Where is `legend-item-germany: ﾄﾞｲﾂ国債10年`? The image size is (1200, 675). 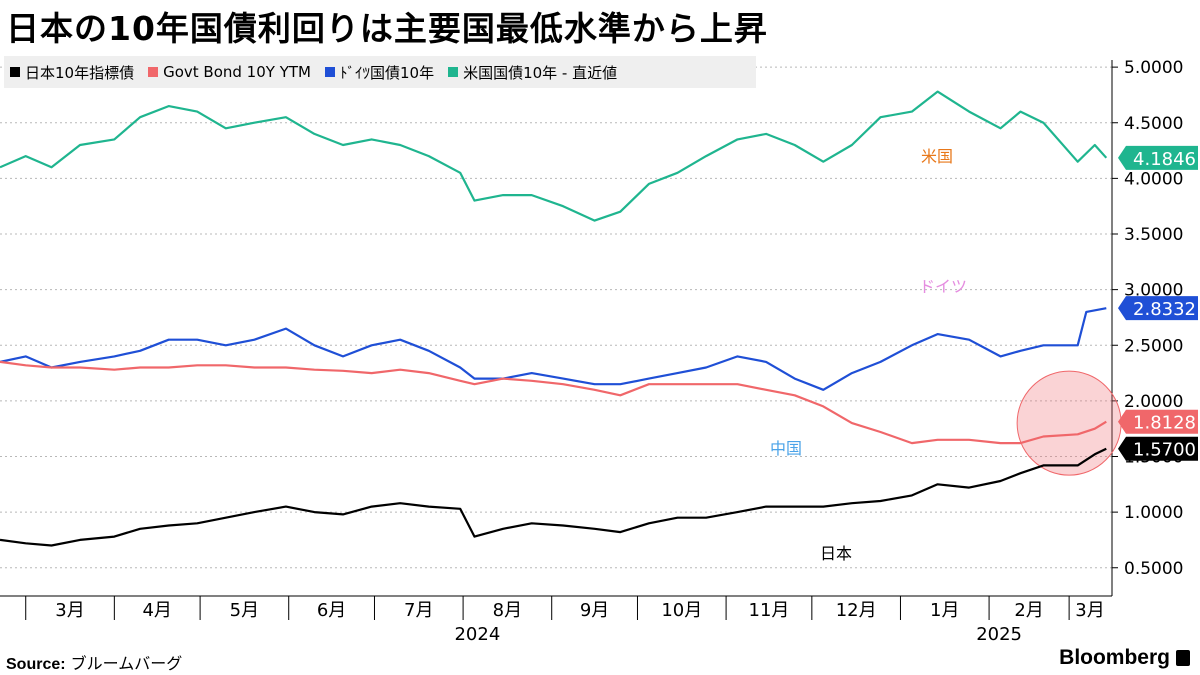 legend-item-germany: ﾄﾞｲﾂ国債10年 is located at coordinates (379, 72).